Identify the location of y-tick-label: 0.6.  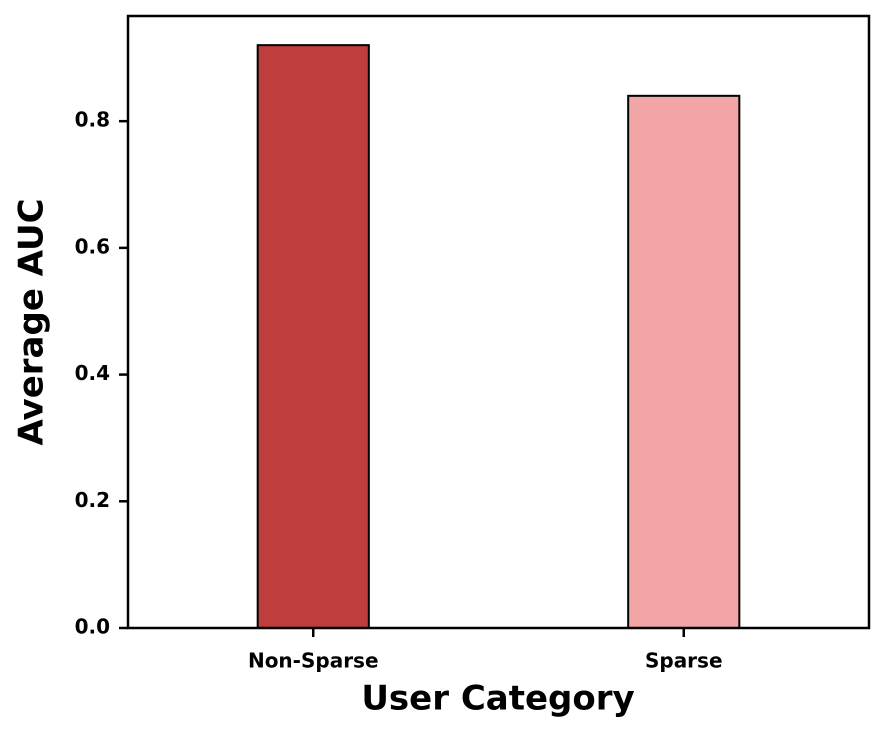
(92, 246).